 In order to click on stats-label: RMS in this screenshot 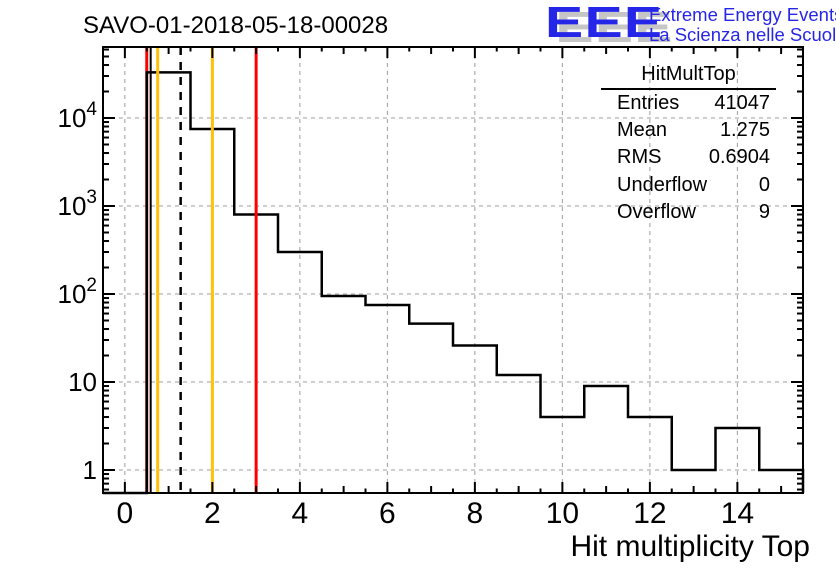, I will do `click(639, 157)`.